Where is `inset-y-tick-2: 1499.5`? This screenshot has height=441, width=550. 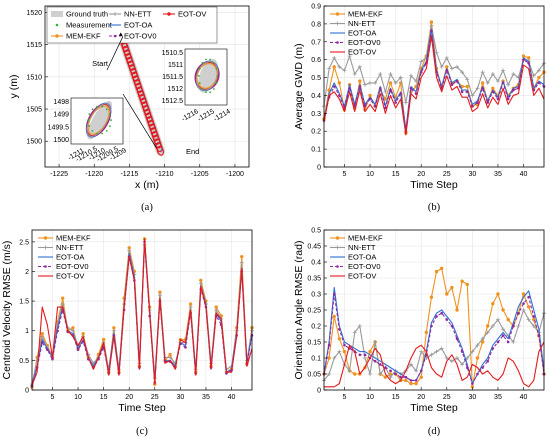
inset-y-tick-2: 1499.5 is located at coordinates (59, 127).